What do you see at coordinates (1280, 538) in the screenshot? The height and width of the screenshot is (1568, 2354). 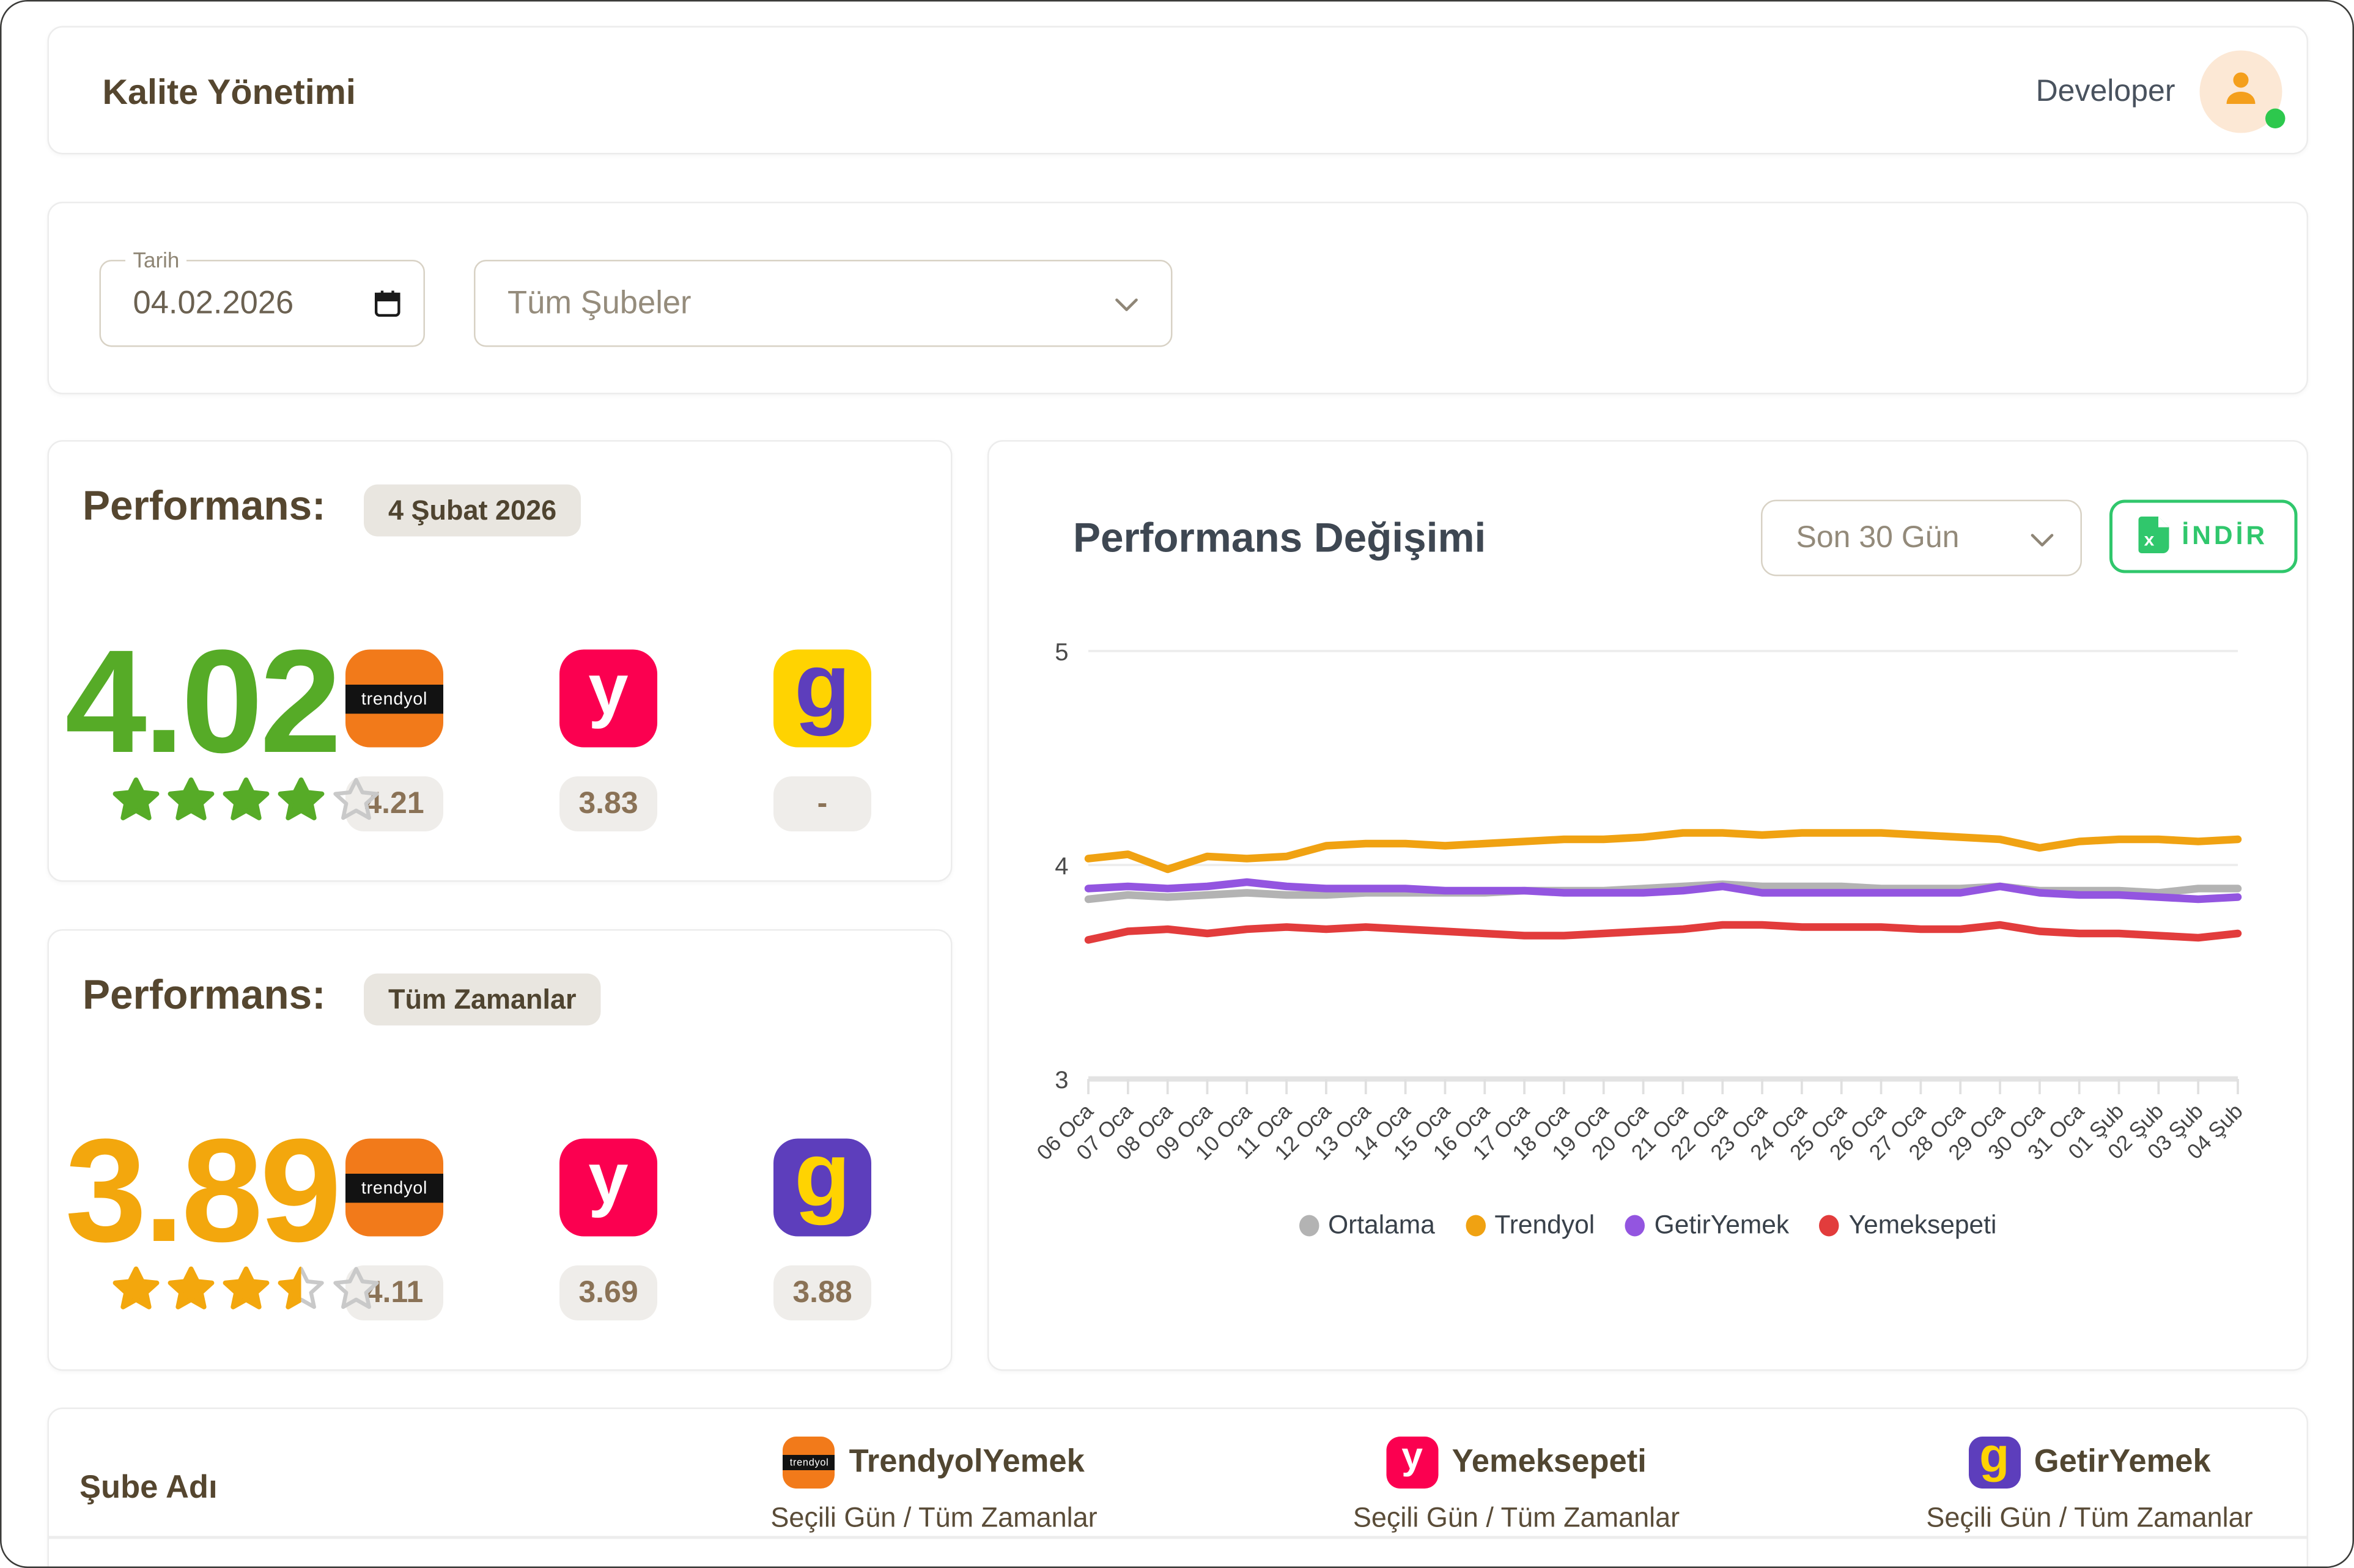 I see `chart-title: Performans Değişimi` at bounding box center [1280, 538].